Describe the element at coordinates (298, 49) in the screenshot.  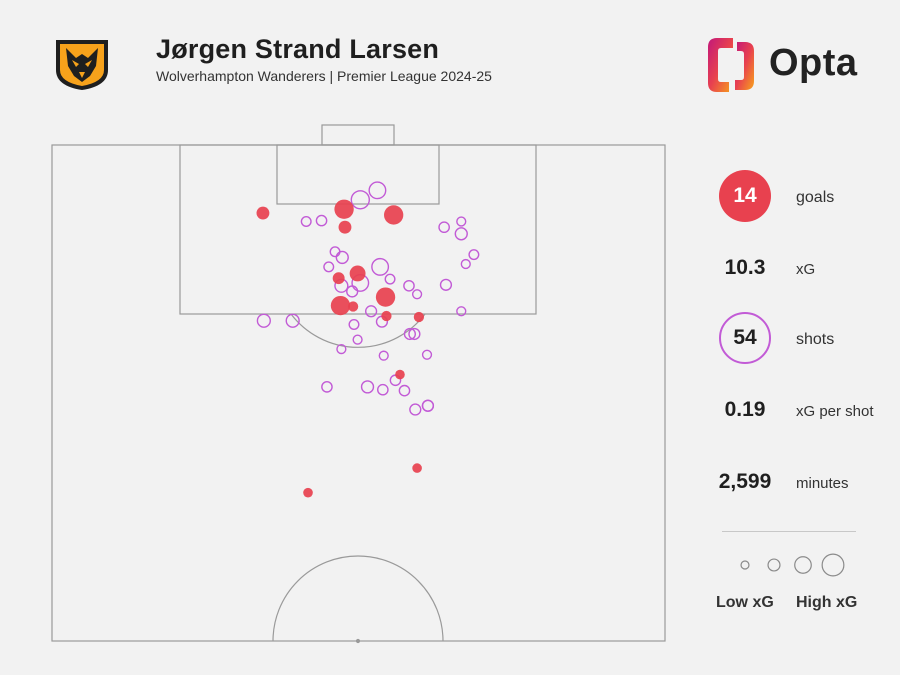
I see `page-title: Jørgen Strand Larsen` at that location.